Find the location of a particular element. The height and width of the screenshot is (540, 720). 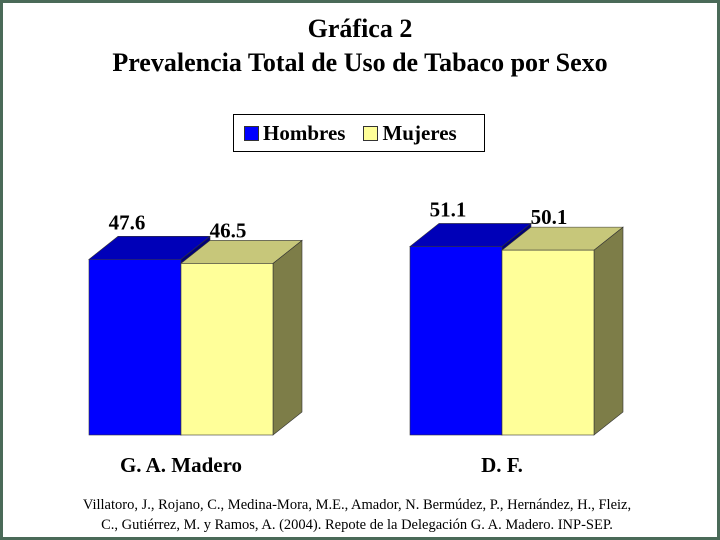

data-label-1-1: 50.1 is located at coordinates (549, 217).